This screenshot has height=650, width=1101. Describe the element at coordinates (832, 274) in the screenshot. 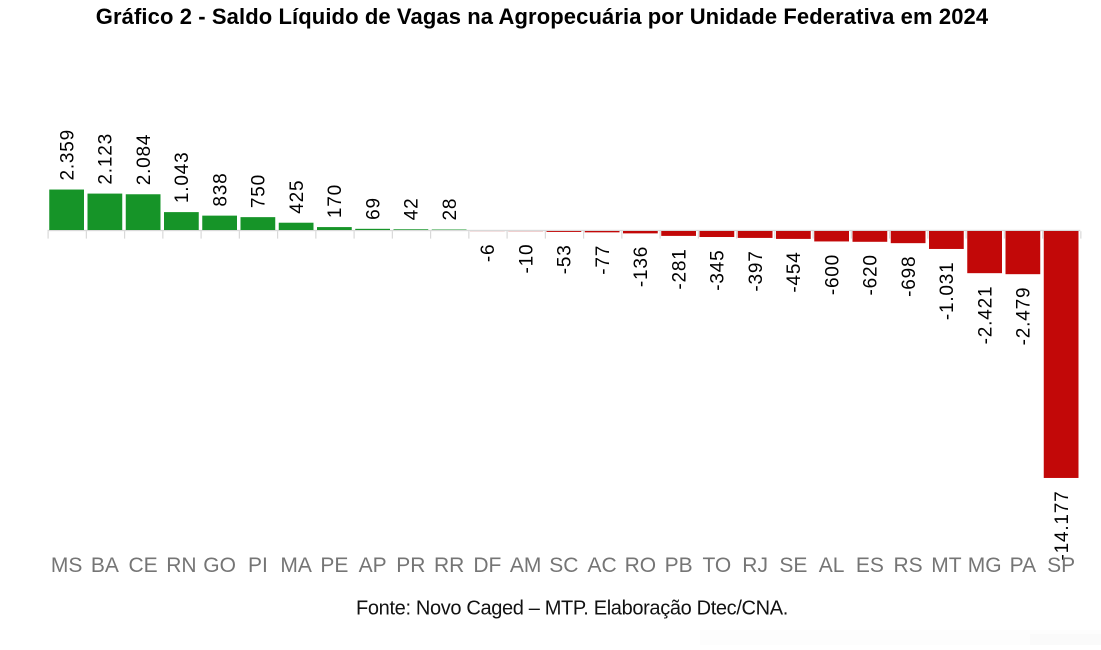

I see `svg-text: -600` at that location.